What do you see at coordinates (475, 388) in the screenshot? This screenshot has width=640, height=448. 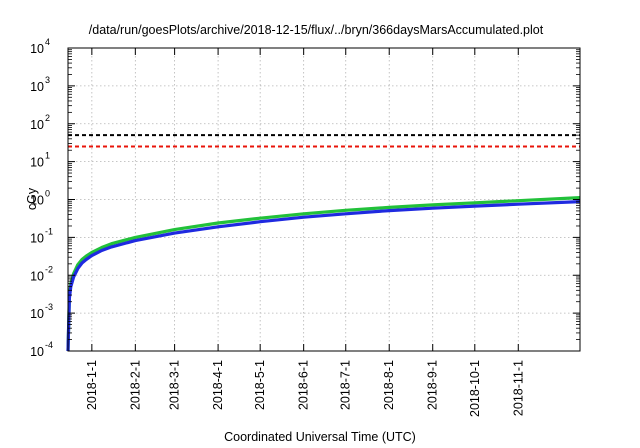 I see `x-tick-label: 2018-10-1` at bounding box center [475, 388].